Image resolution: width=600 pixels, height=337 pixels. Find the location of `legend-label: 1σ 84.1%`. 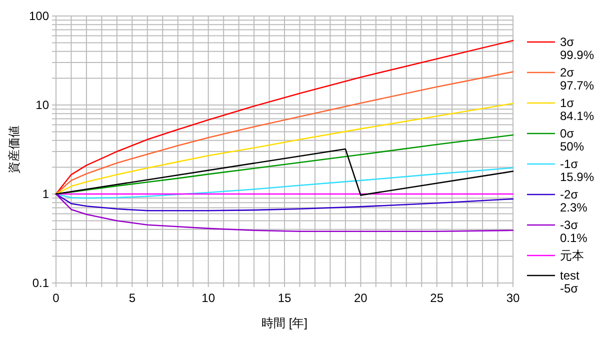

legend-label: 1σ 84.1% is located at coordinates (577, 109).